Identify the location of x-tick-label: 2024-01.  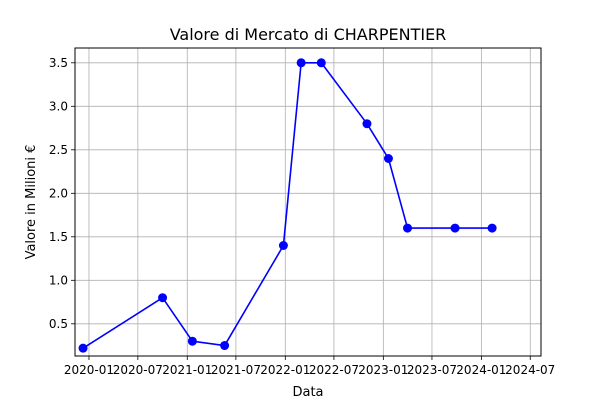
(481, 370).